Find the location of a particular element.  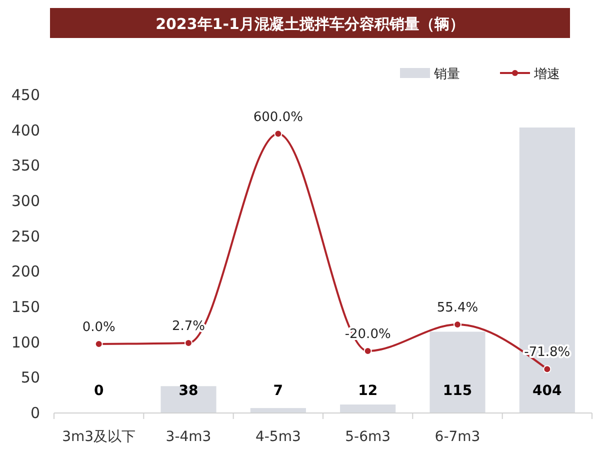

data-label: 12 is located at coordinates (368, 391).